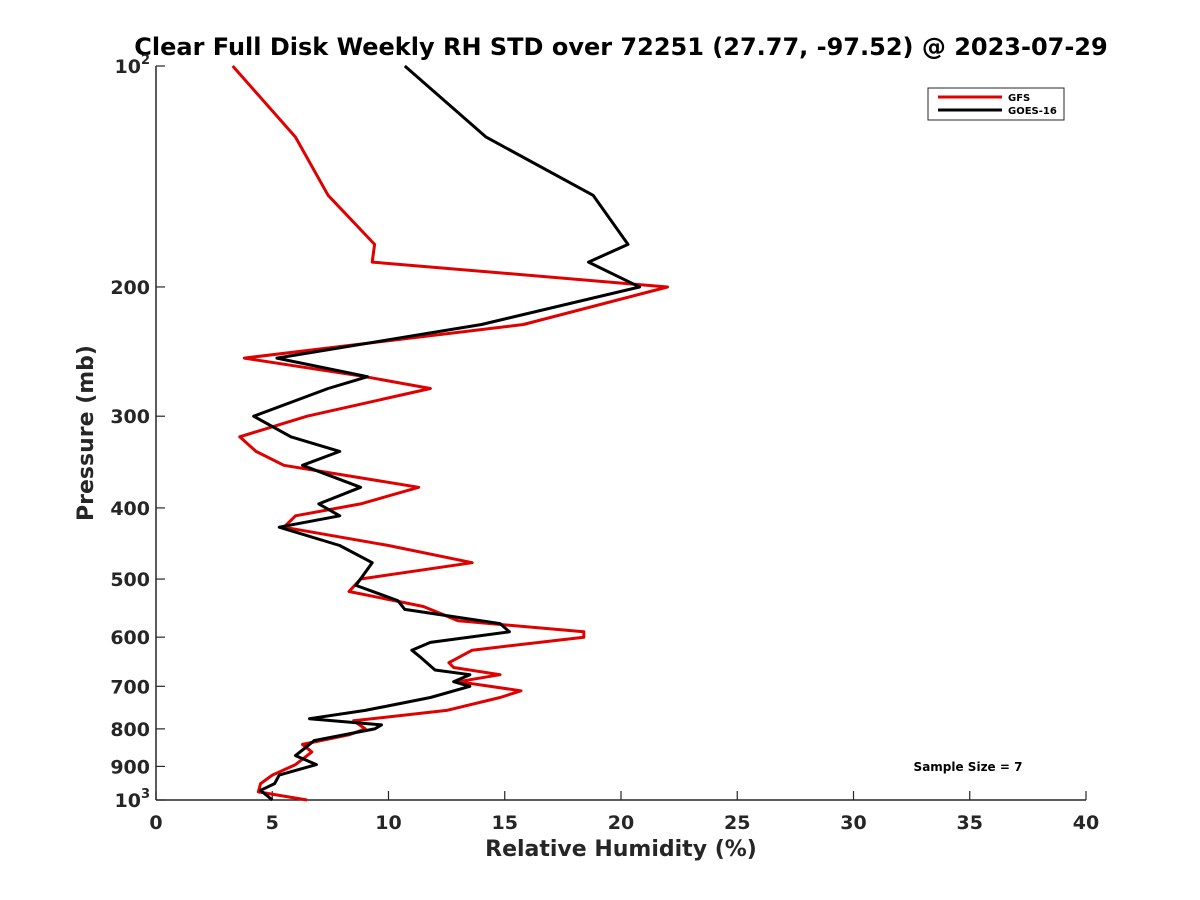 The width and height of the screenshot is (1200, 900). I want to click on y-tick-label: 10³, so click(133, 799).